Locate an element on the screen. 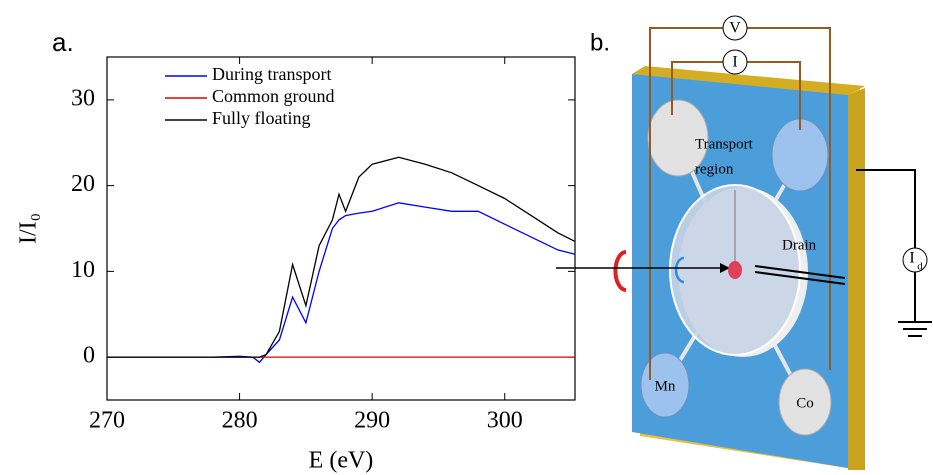 This screenshot has width=933, height=475. drain-label: Drain is located at coordinates (799, 245).